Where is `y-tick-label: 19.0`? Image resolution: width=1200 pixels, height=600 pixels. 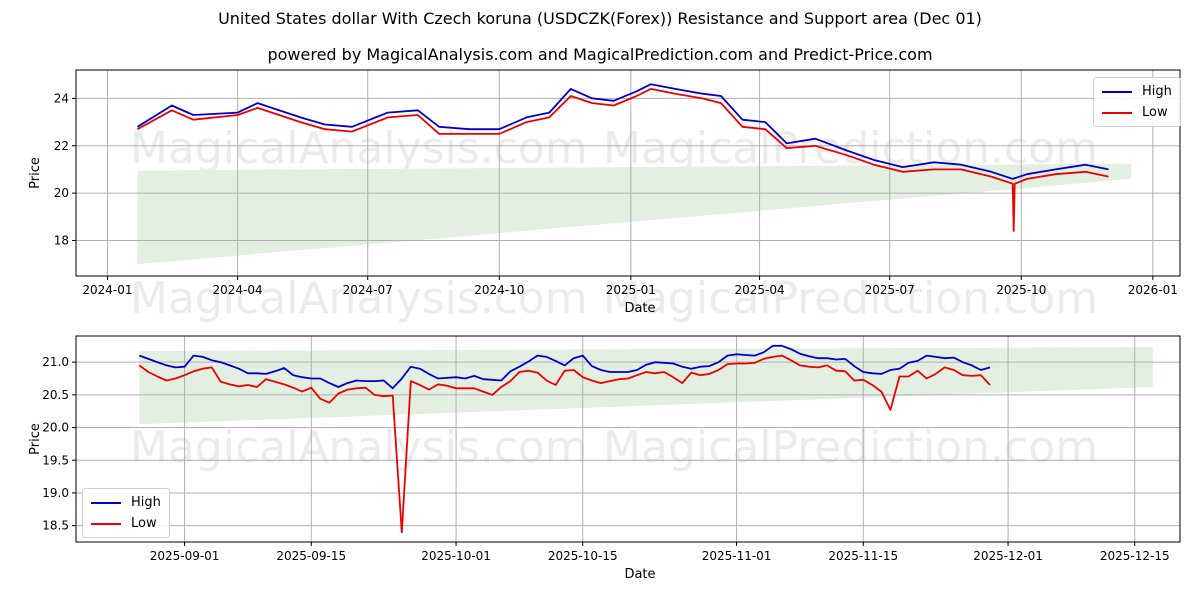
y-tick-label: 19.0 is located at coordinates (55, 493).